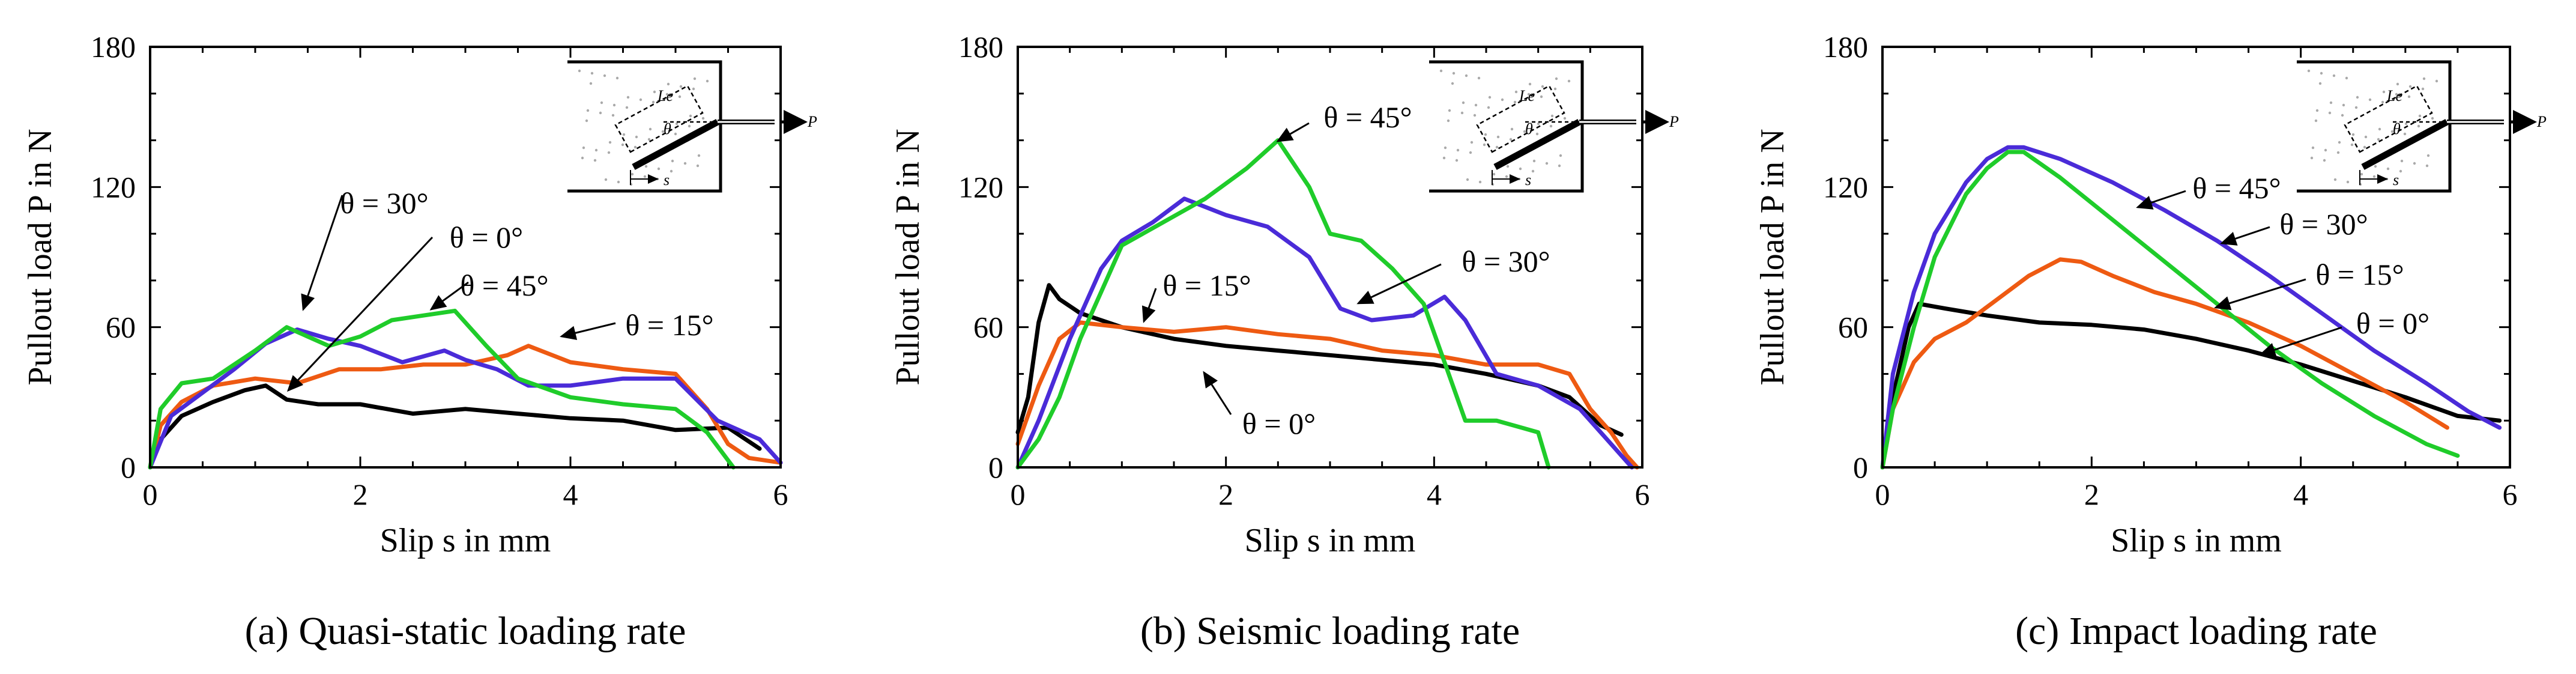 Image resolution: width=2576 pixels, height=674 pixels. What do you see at coordinates (675, 144) in the screenshot?
I see `fiber` at bounding box center [675, 144].